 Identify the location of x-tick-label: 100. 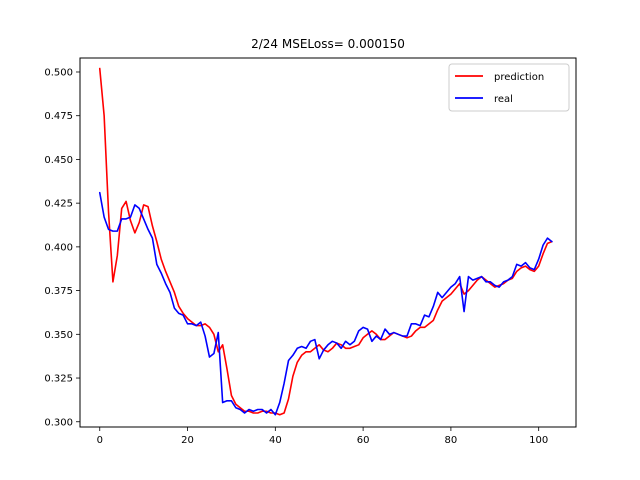
(538, 440).